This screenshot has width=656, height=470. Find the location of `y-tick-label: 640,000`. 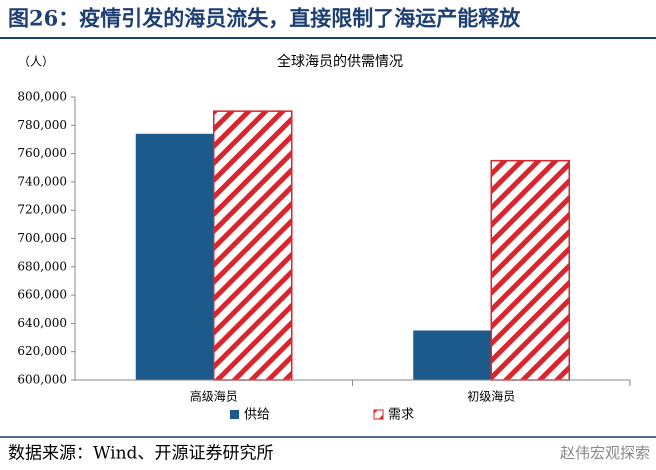

y-tick-label: 640,000 is located at coordinates (42, 323).